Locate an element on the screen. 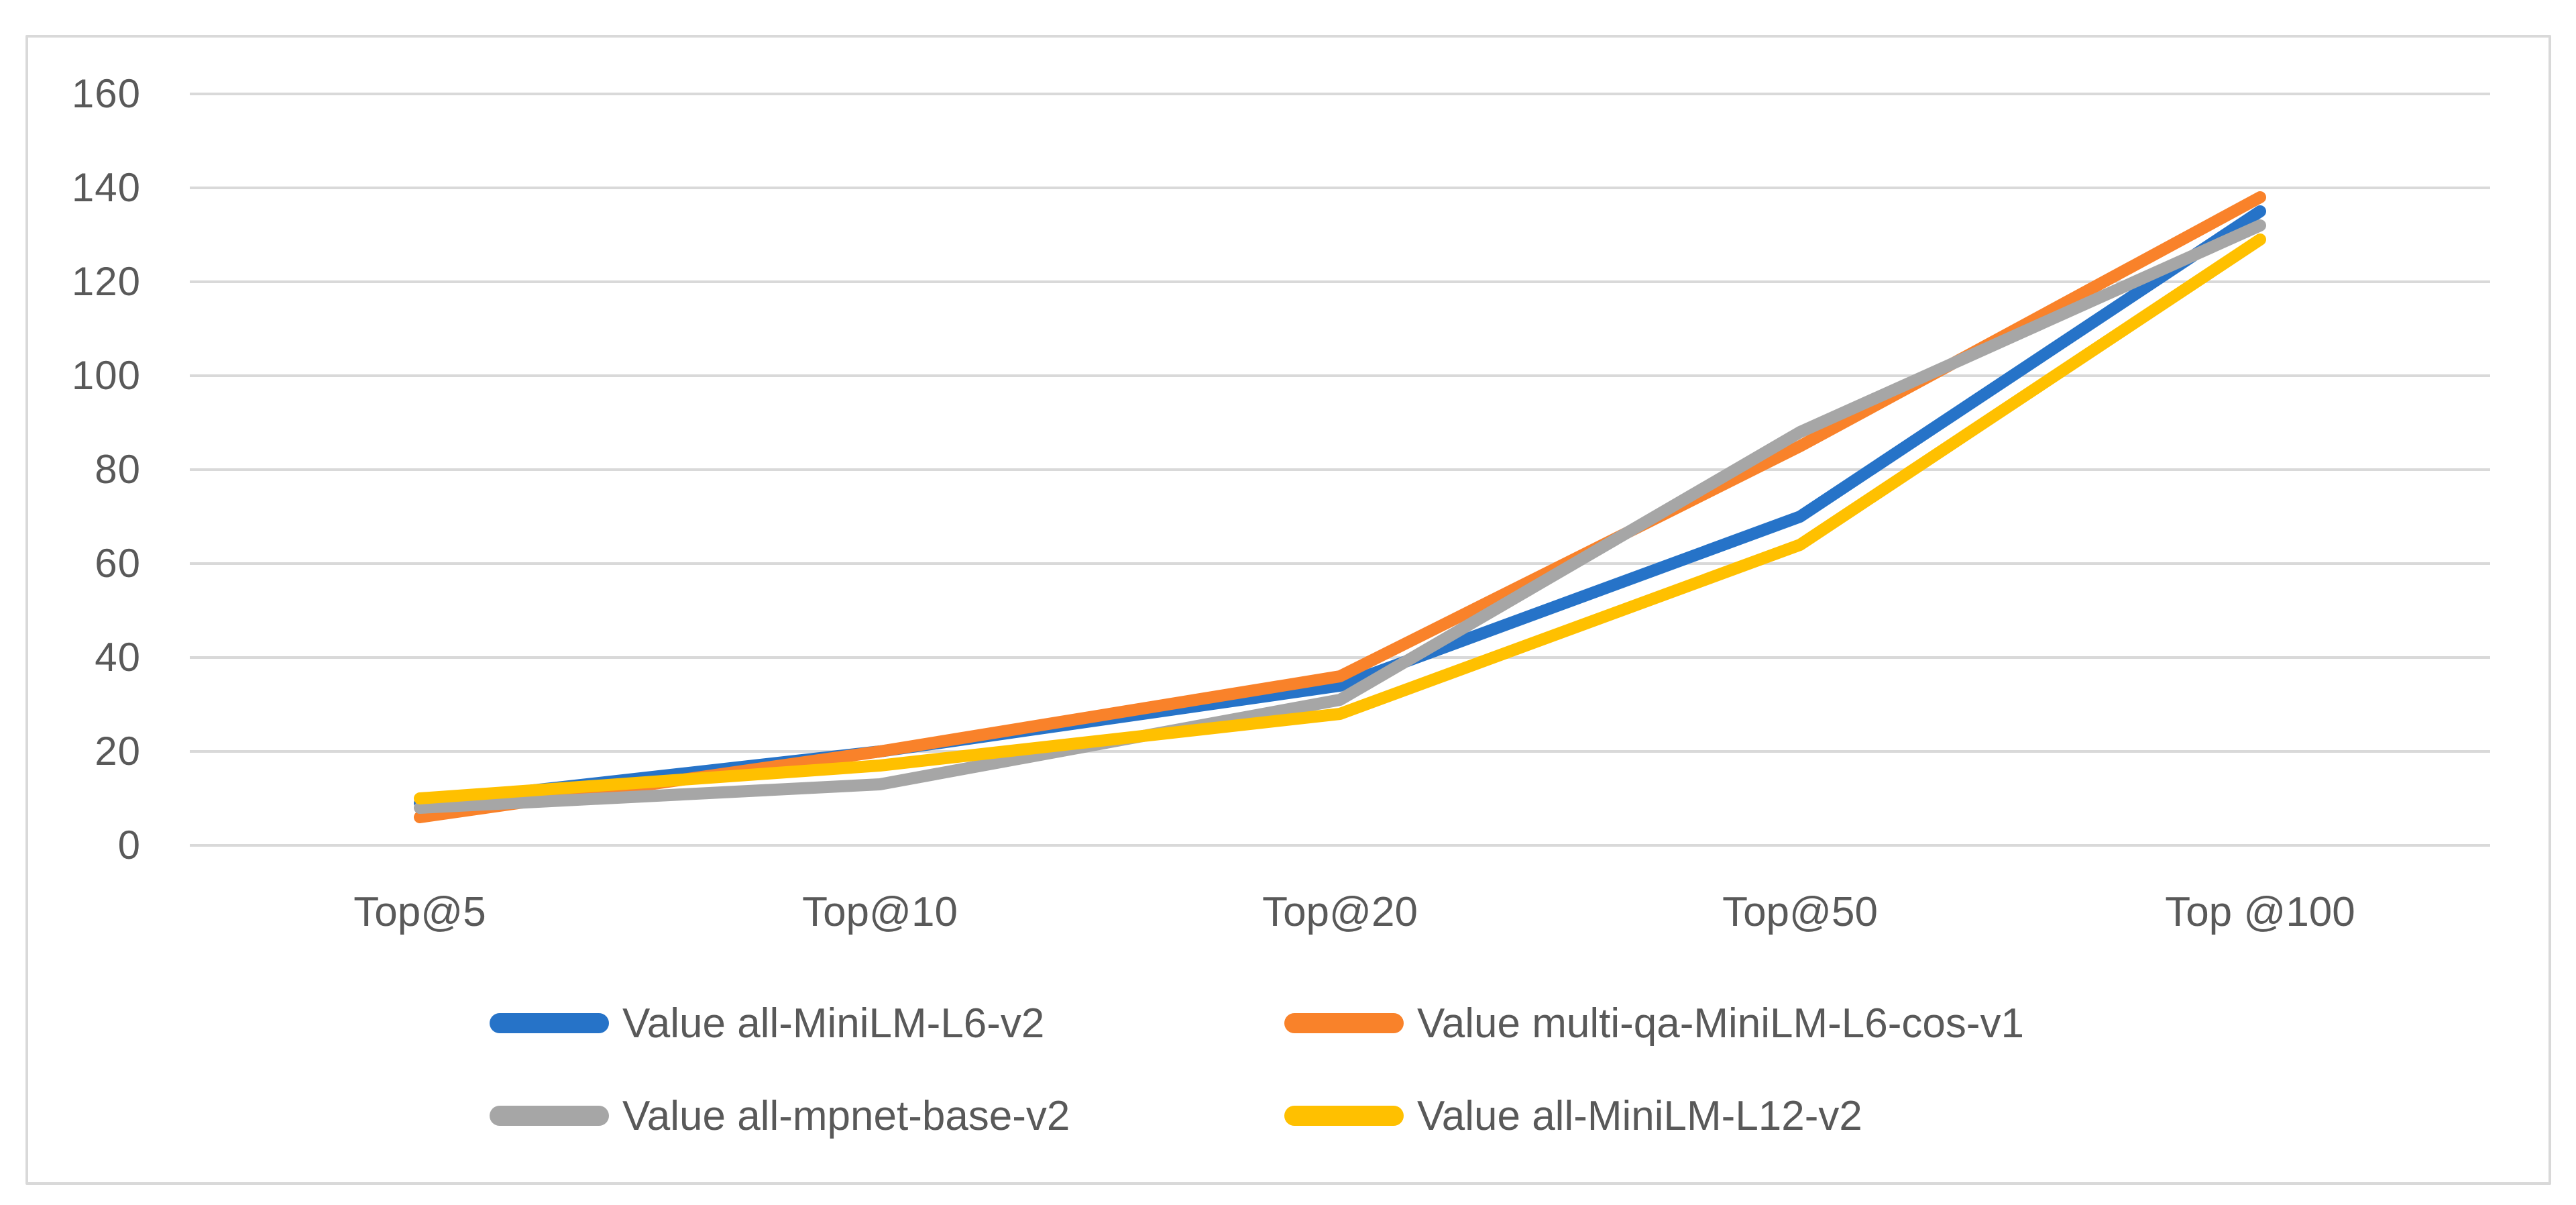 The width and height of the screenshot is (2576, 1205). legend-item: Value all-MiniLM-L12-v2 is located at coordinates (1573, 1116).